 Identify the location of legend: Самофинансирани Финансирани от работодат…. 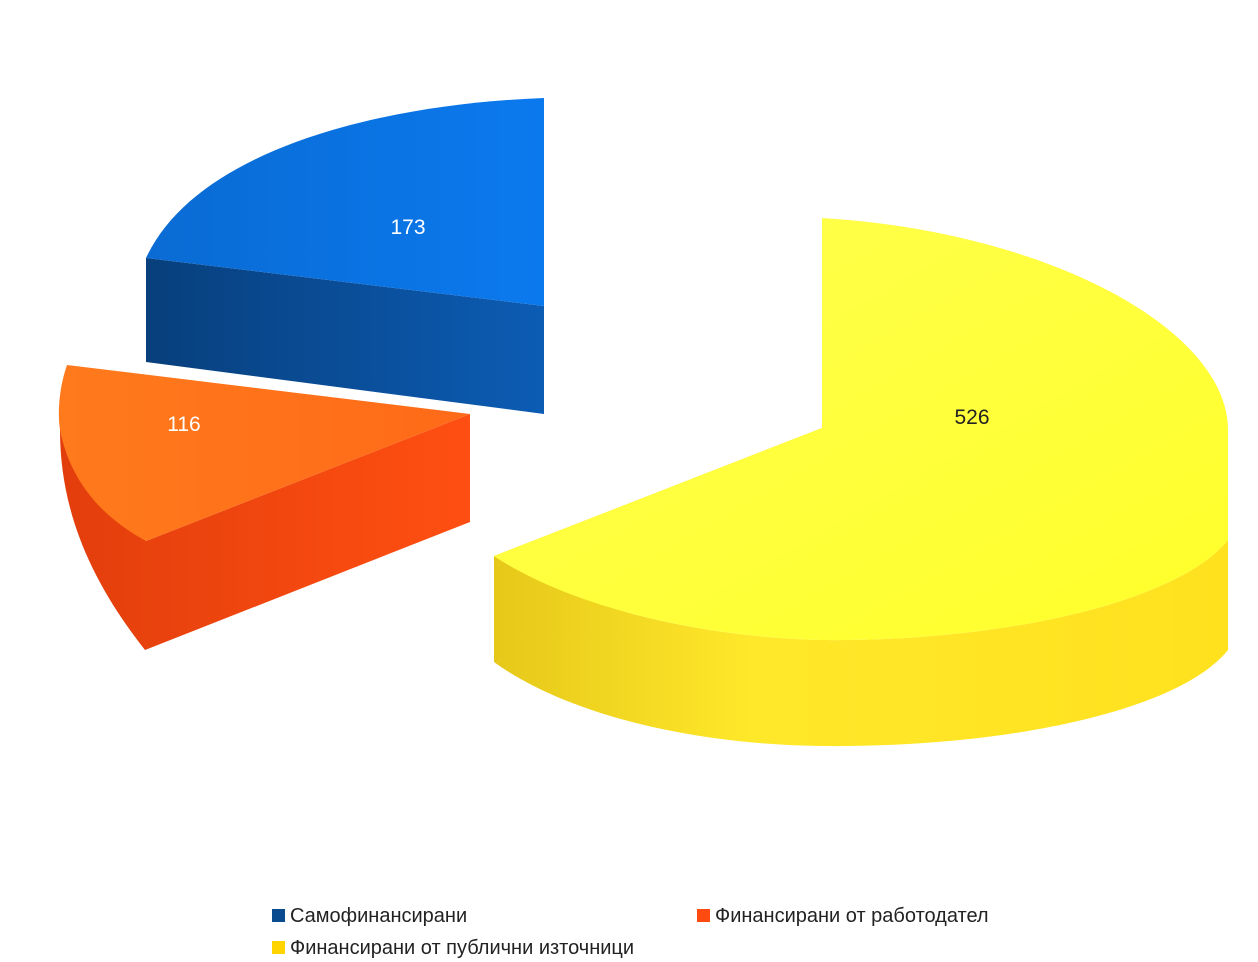
(630, 932).